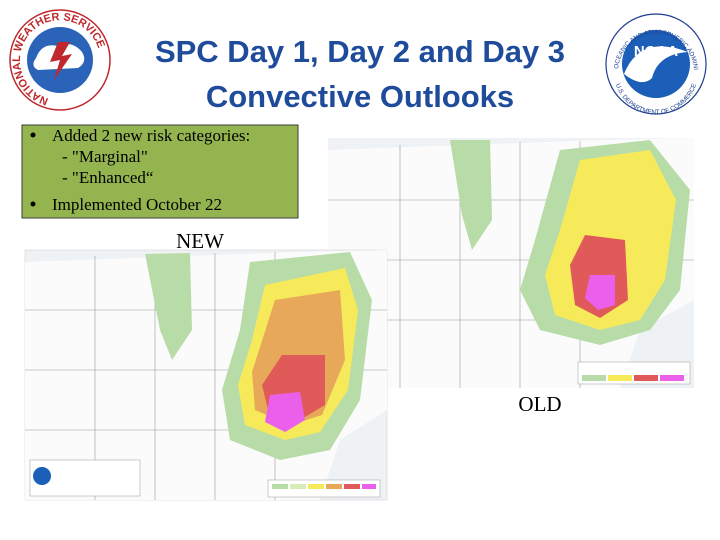 The height and width of the screenshot is (540, 720). I want to click on bullet-subitem: - "Enhanced“, so click(107, 177).